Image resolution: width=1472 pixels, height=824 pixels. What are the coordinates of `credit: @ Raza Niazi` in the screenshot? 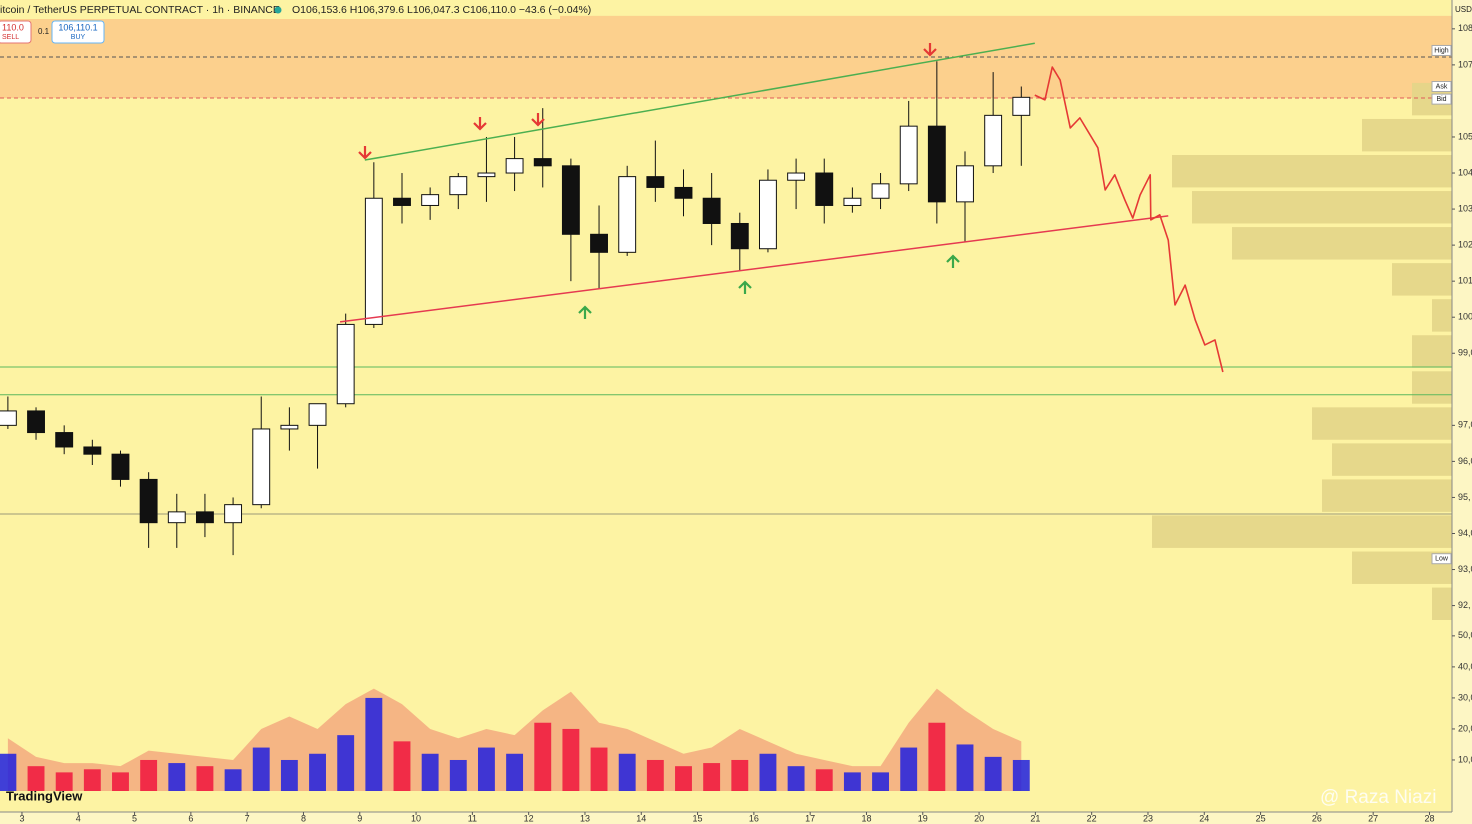 It's located at (1378, 797).